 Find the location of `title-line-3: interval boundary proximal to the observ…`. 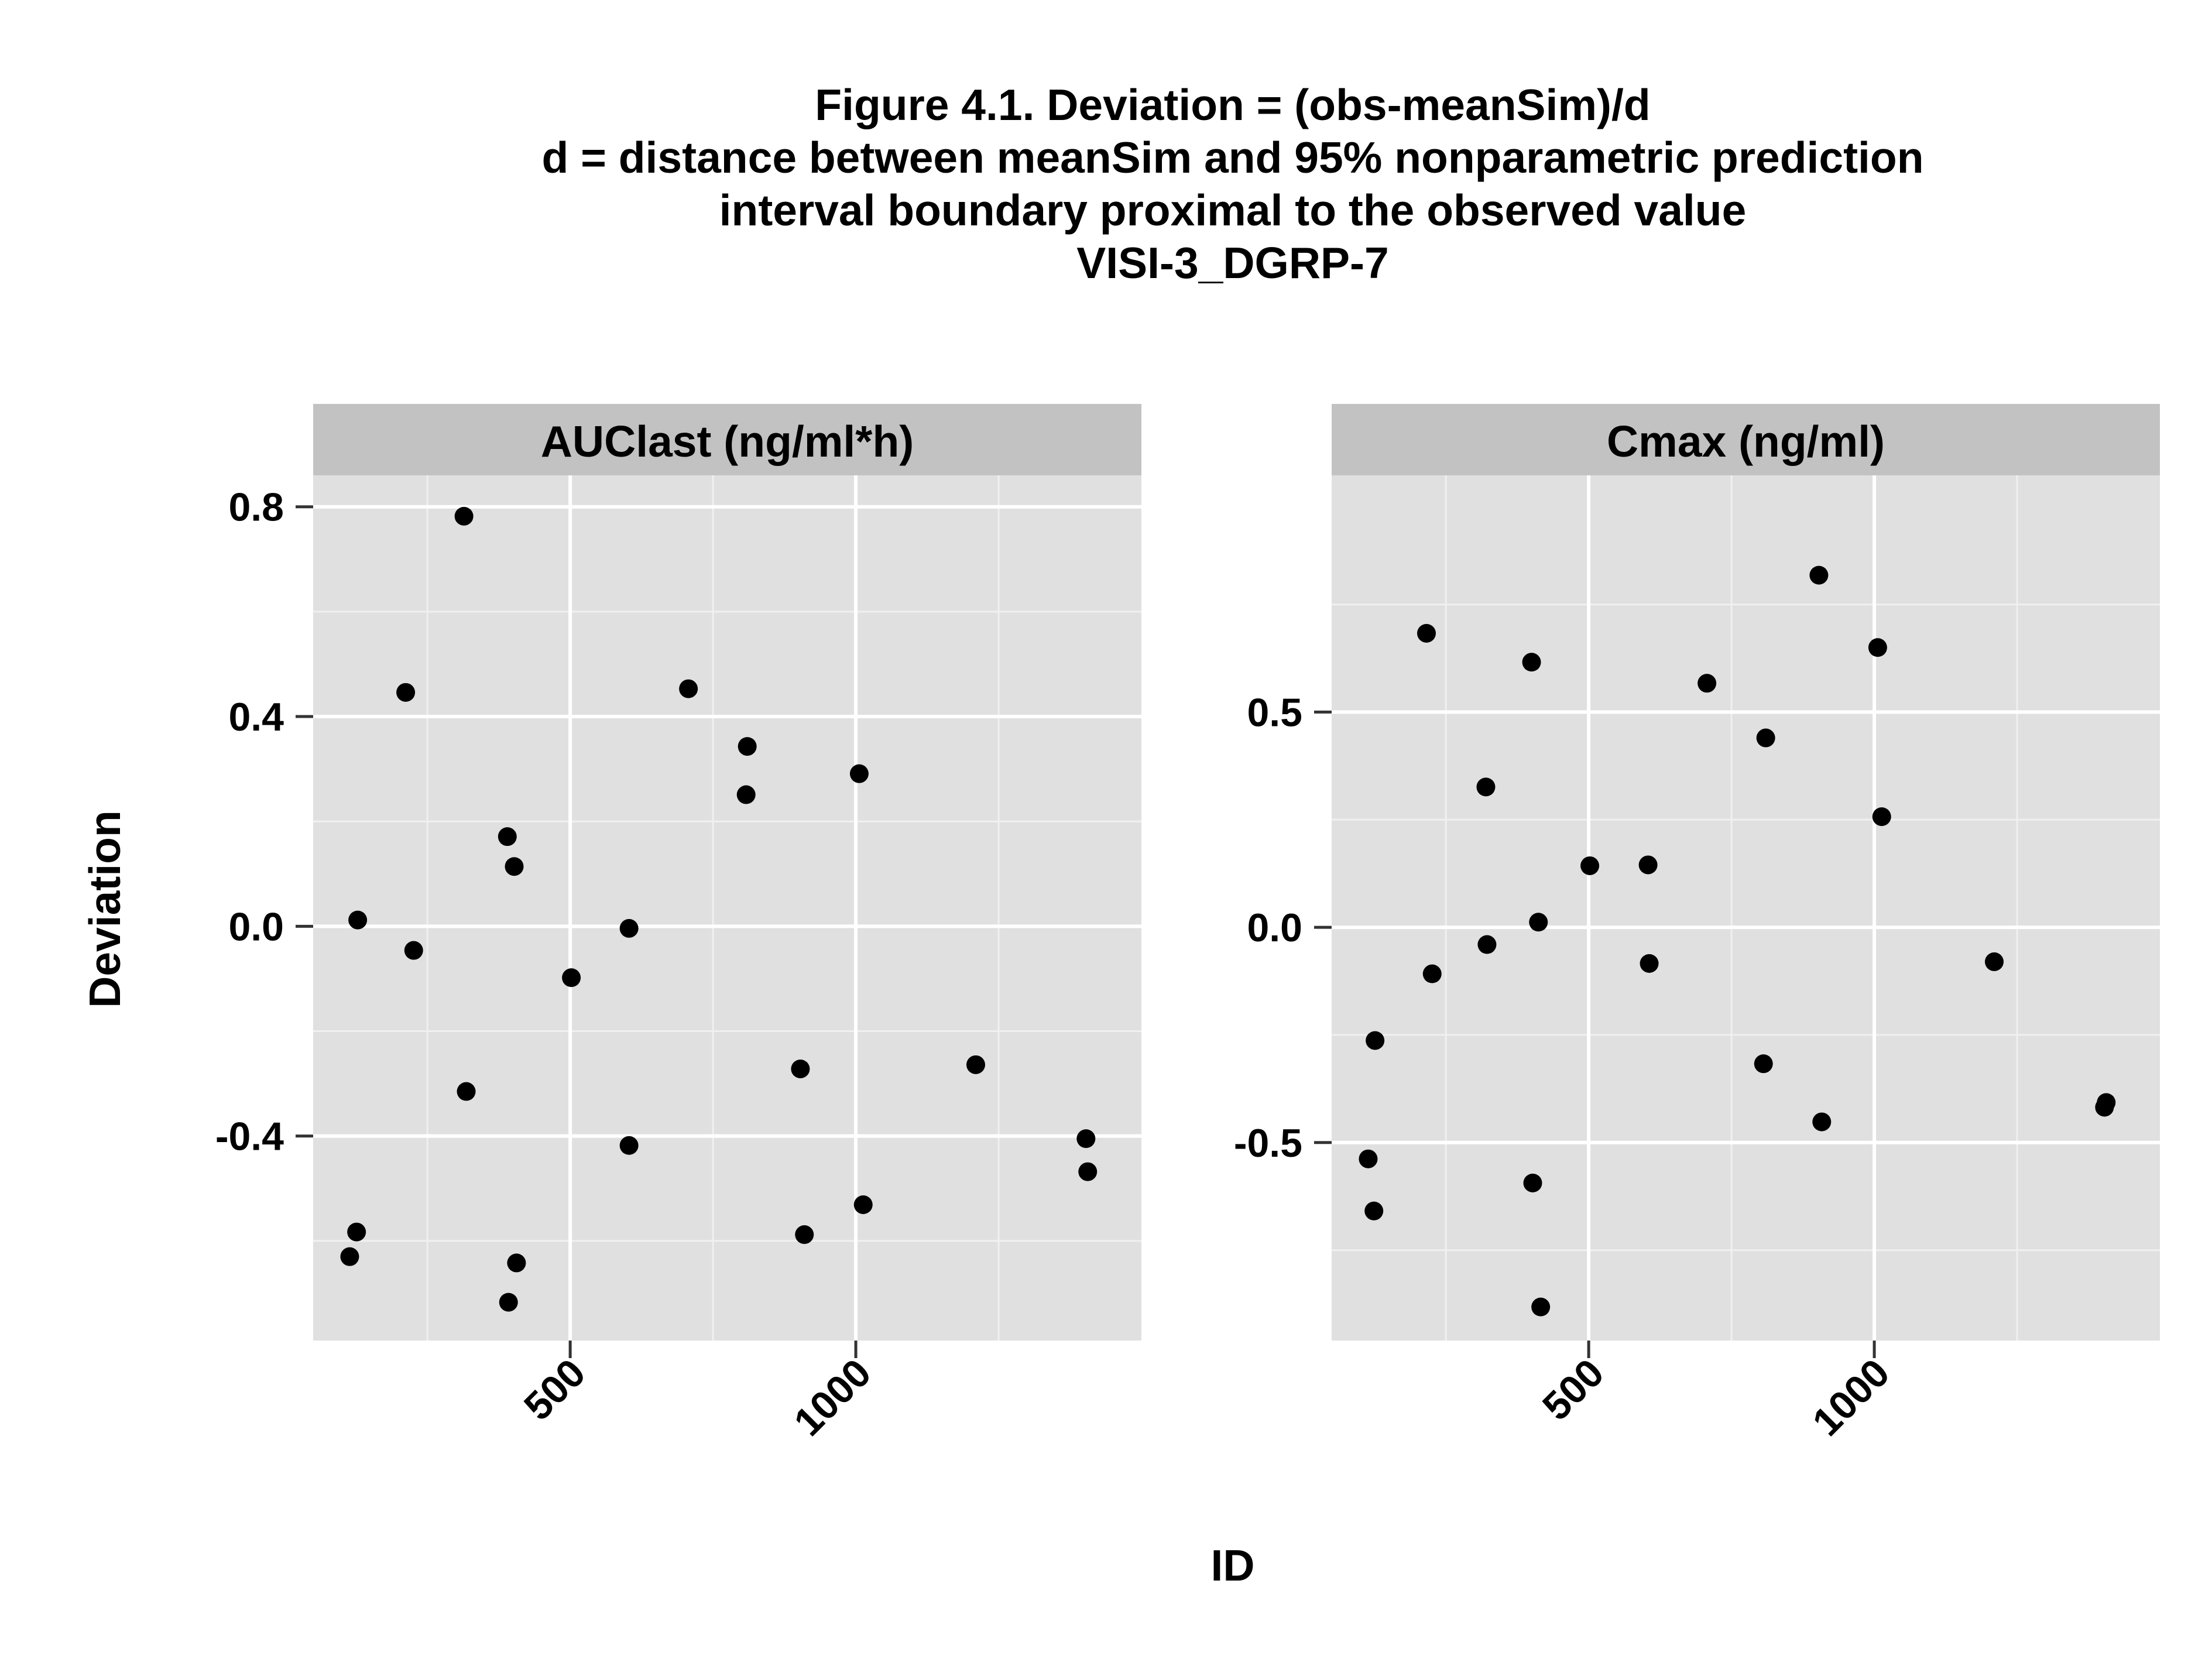

title-line-3: interval boundary proximal to the observ… is located at coordinates (1233, 210).